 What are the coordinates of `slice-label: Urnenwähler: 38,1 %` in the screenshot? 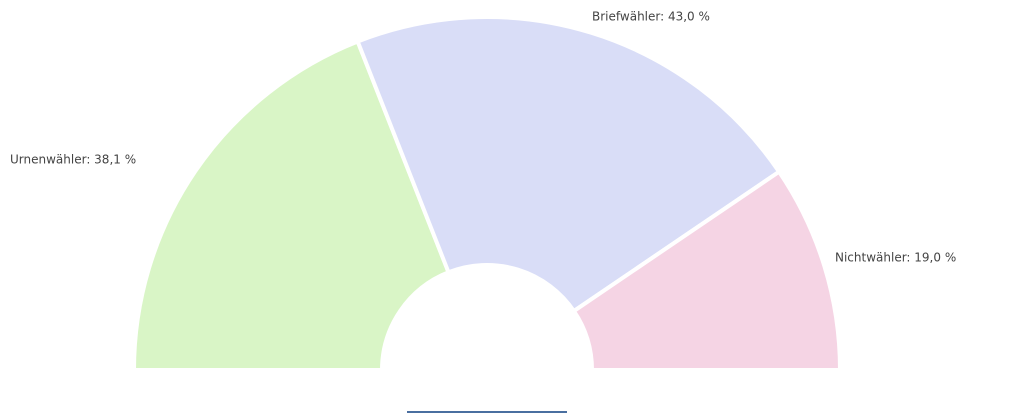 It's located at (73, 160).